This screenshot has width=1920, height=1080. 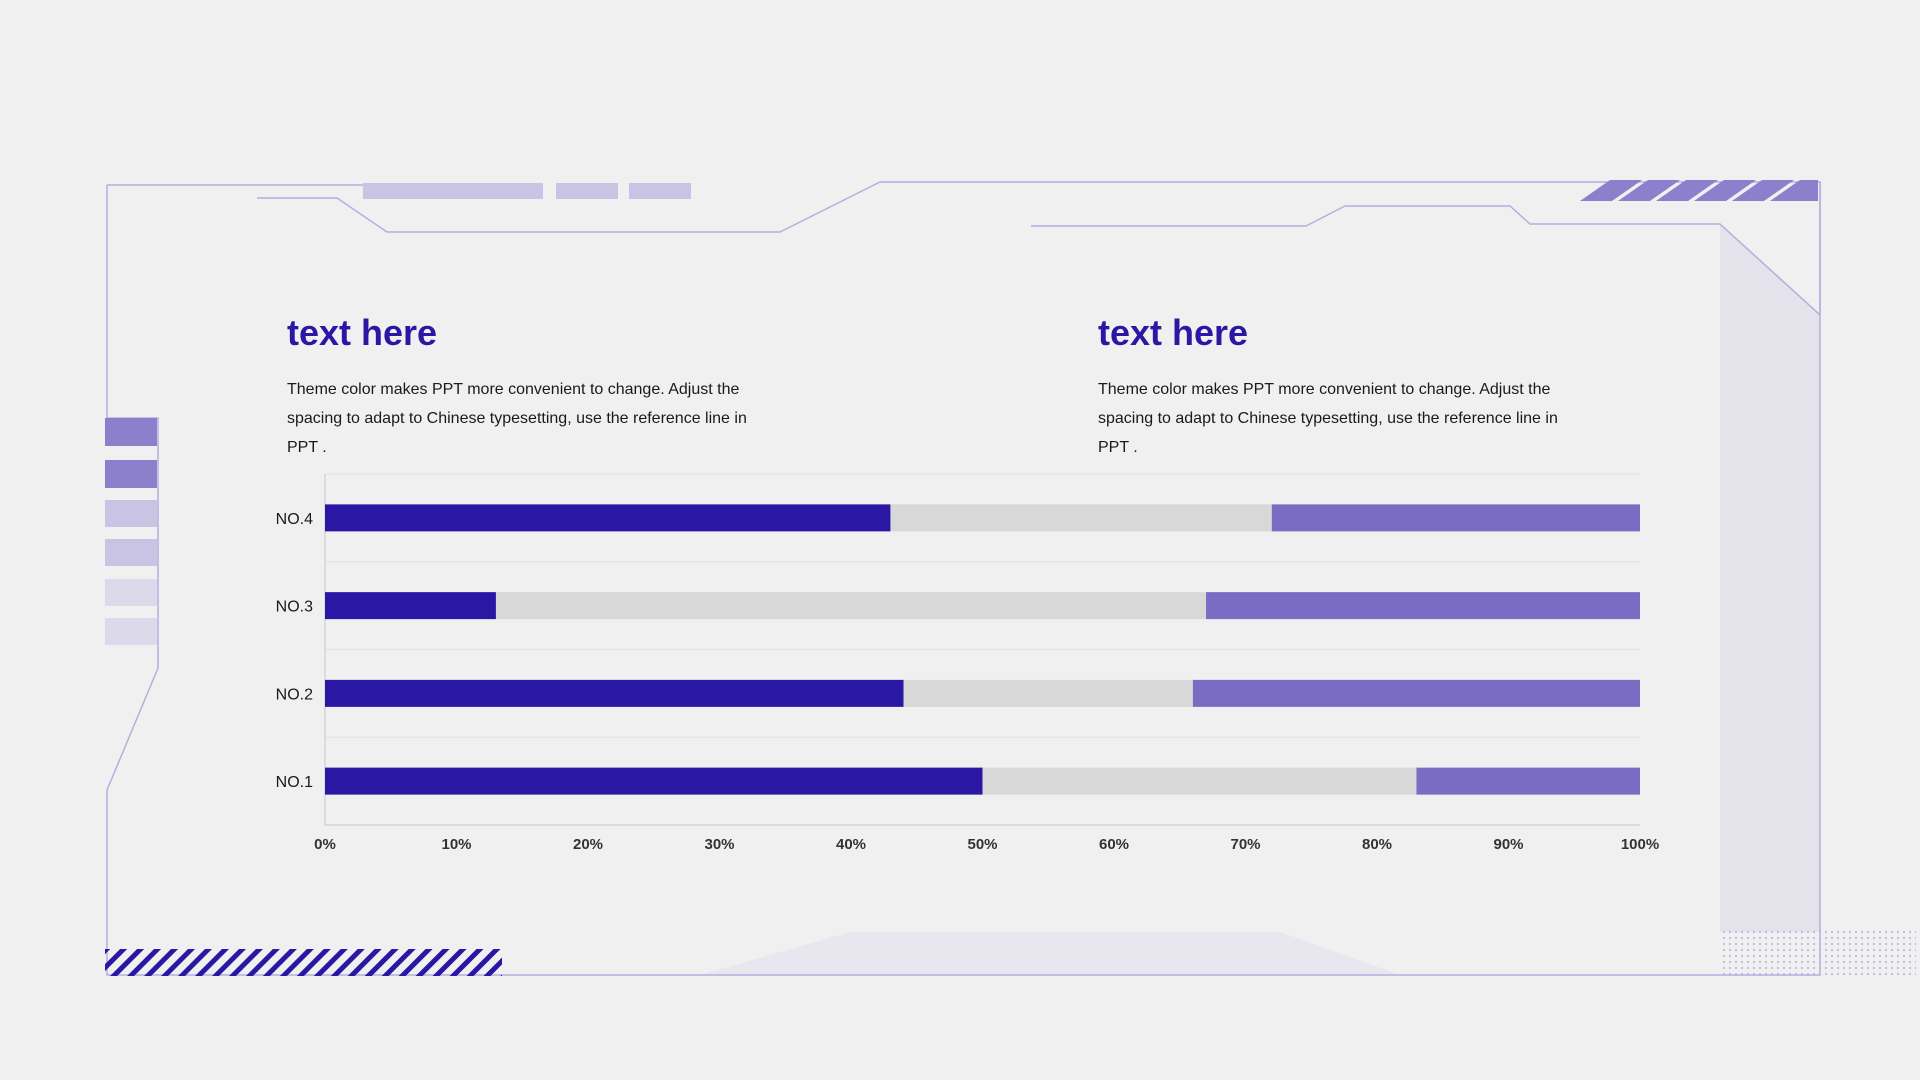 What do you see at coordinates (1050, 953) in the screenshot?
I see `bottom-trapezoid` at bounding box center [1050, 953].